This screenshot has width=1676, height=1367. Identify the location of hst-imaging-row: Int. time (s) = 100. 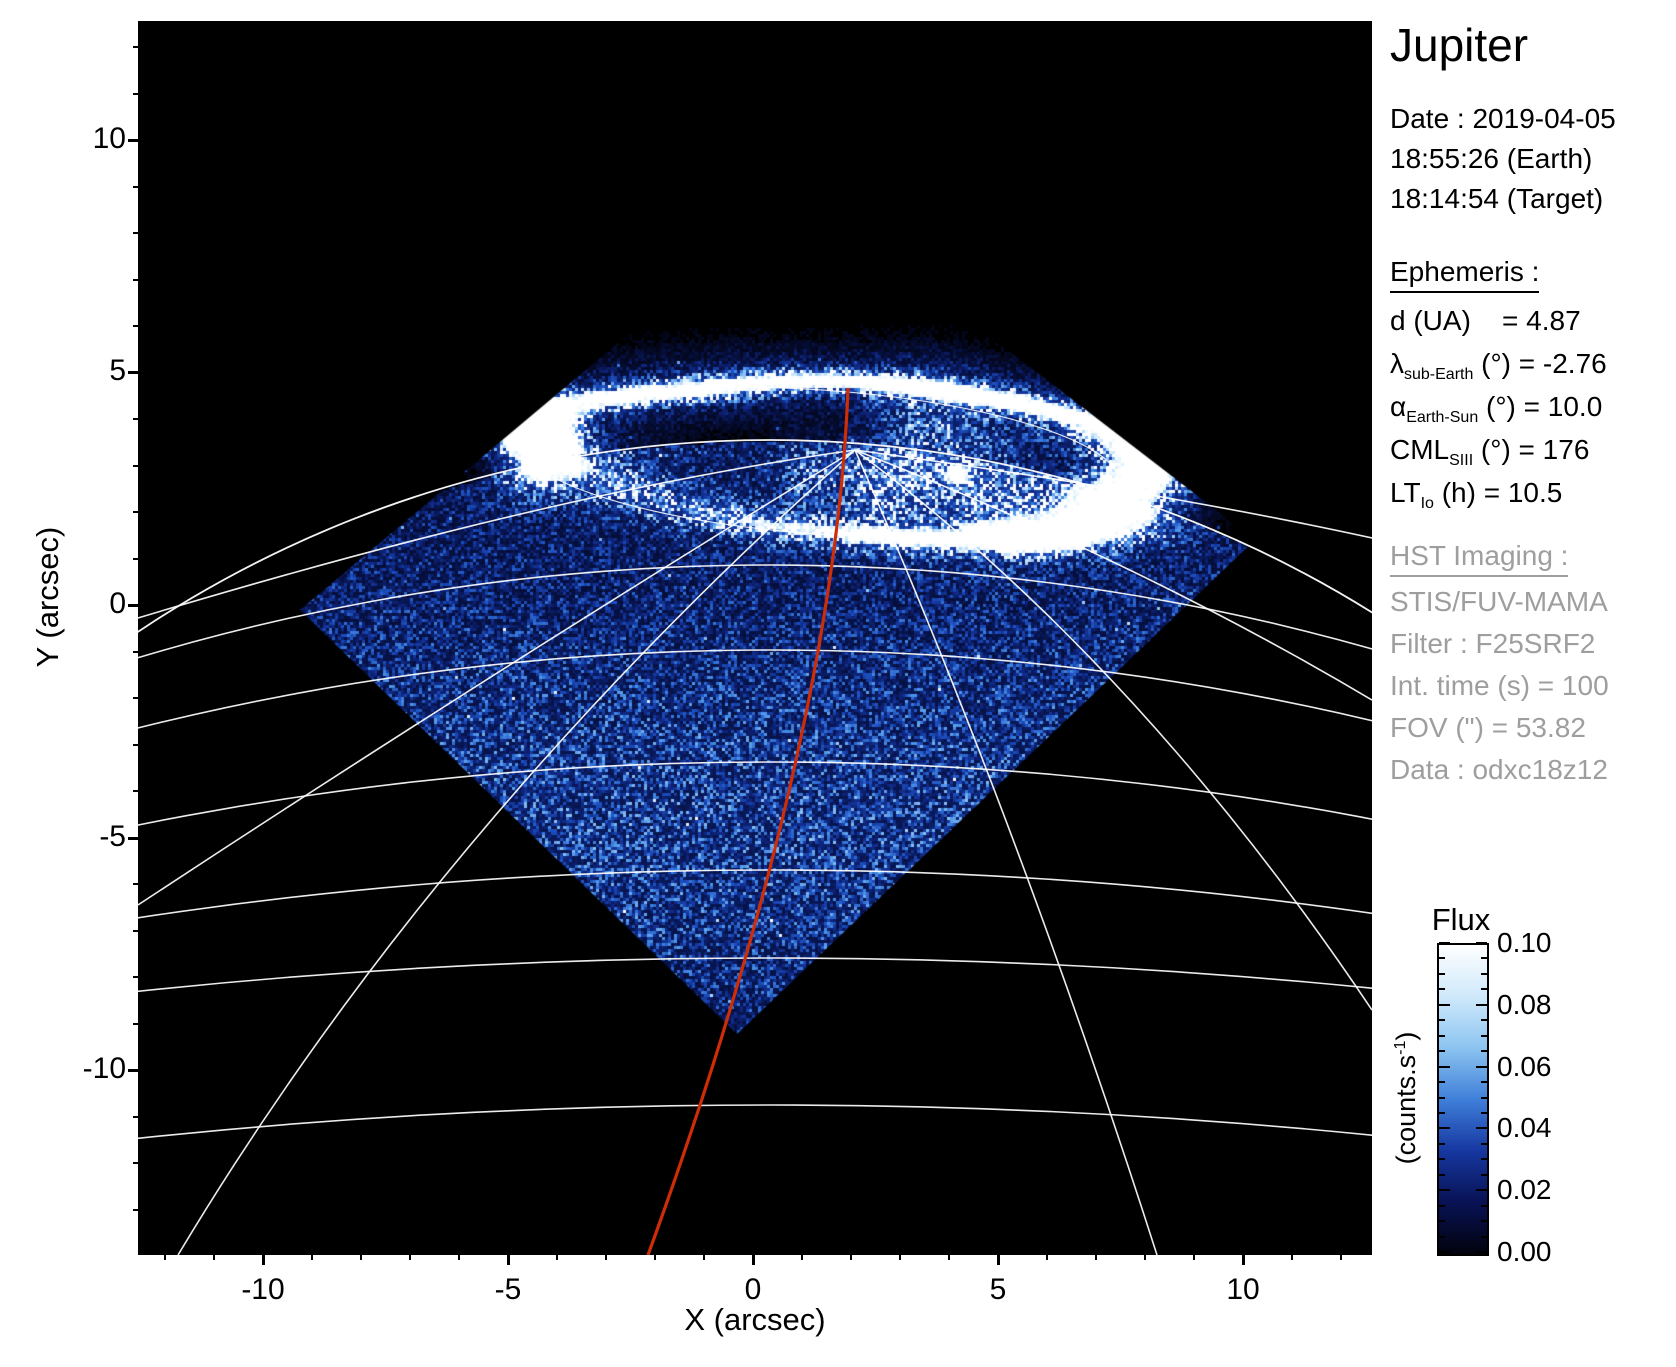
(1499, 685).